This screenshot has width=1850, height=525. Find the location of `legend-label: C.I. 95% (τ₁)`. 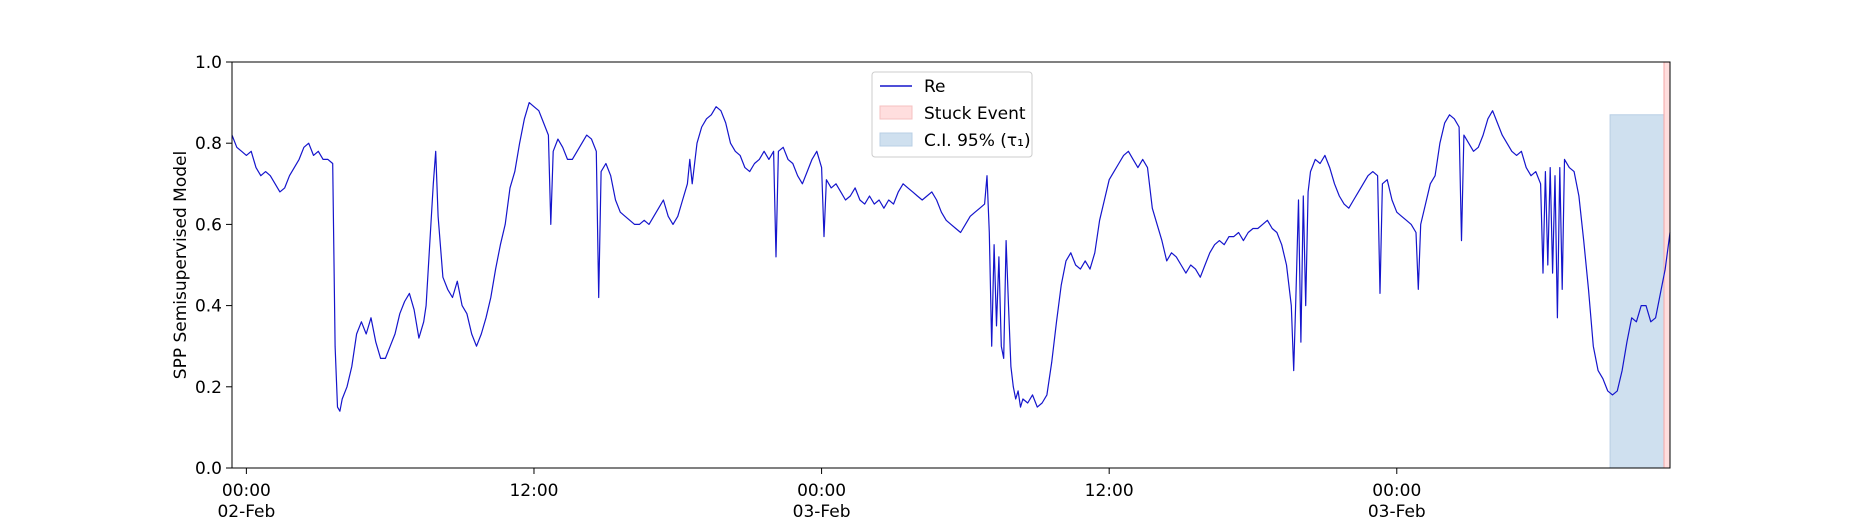

legend-label: C.I. 95% (τ₁) is located at coordinates (977, 141).